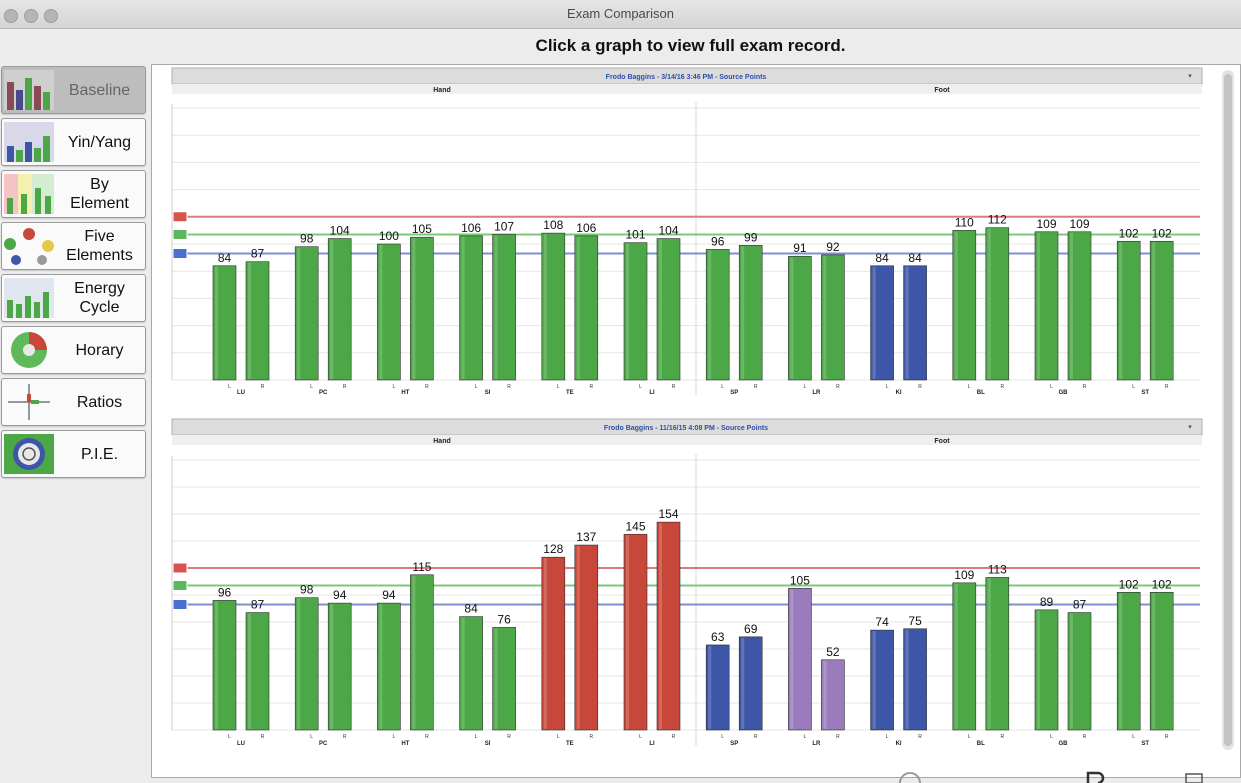 This screenshot has width=1241, height=783. What do you see at coordinates (981, 744) in the screenshot?
I see `category-label: BL` at bounding box center [981, 744].